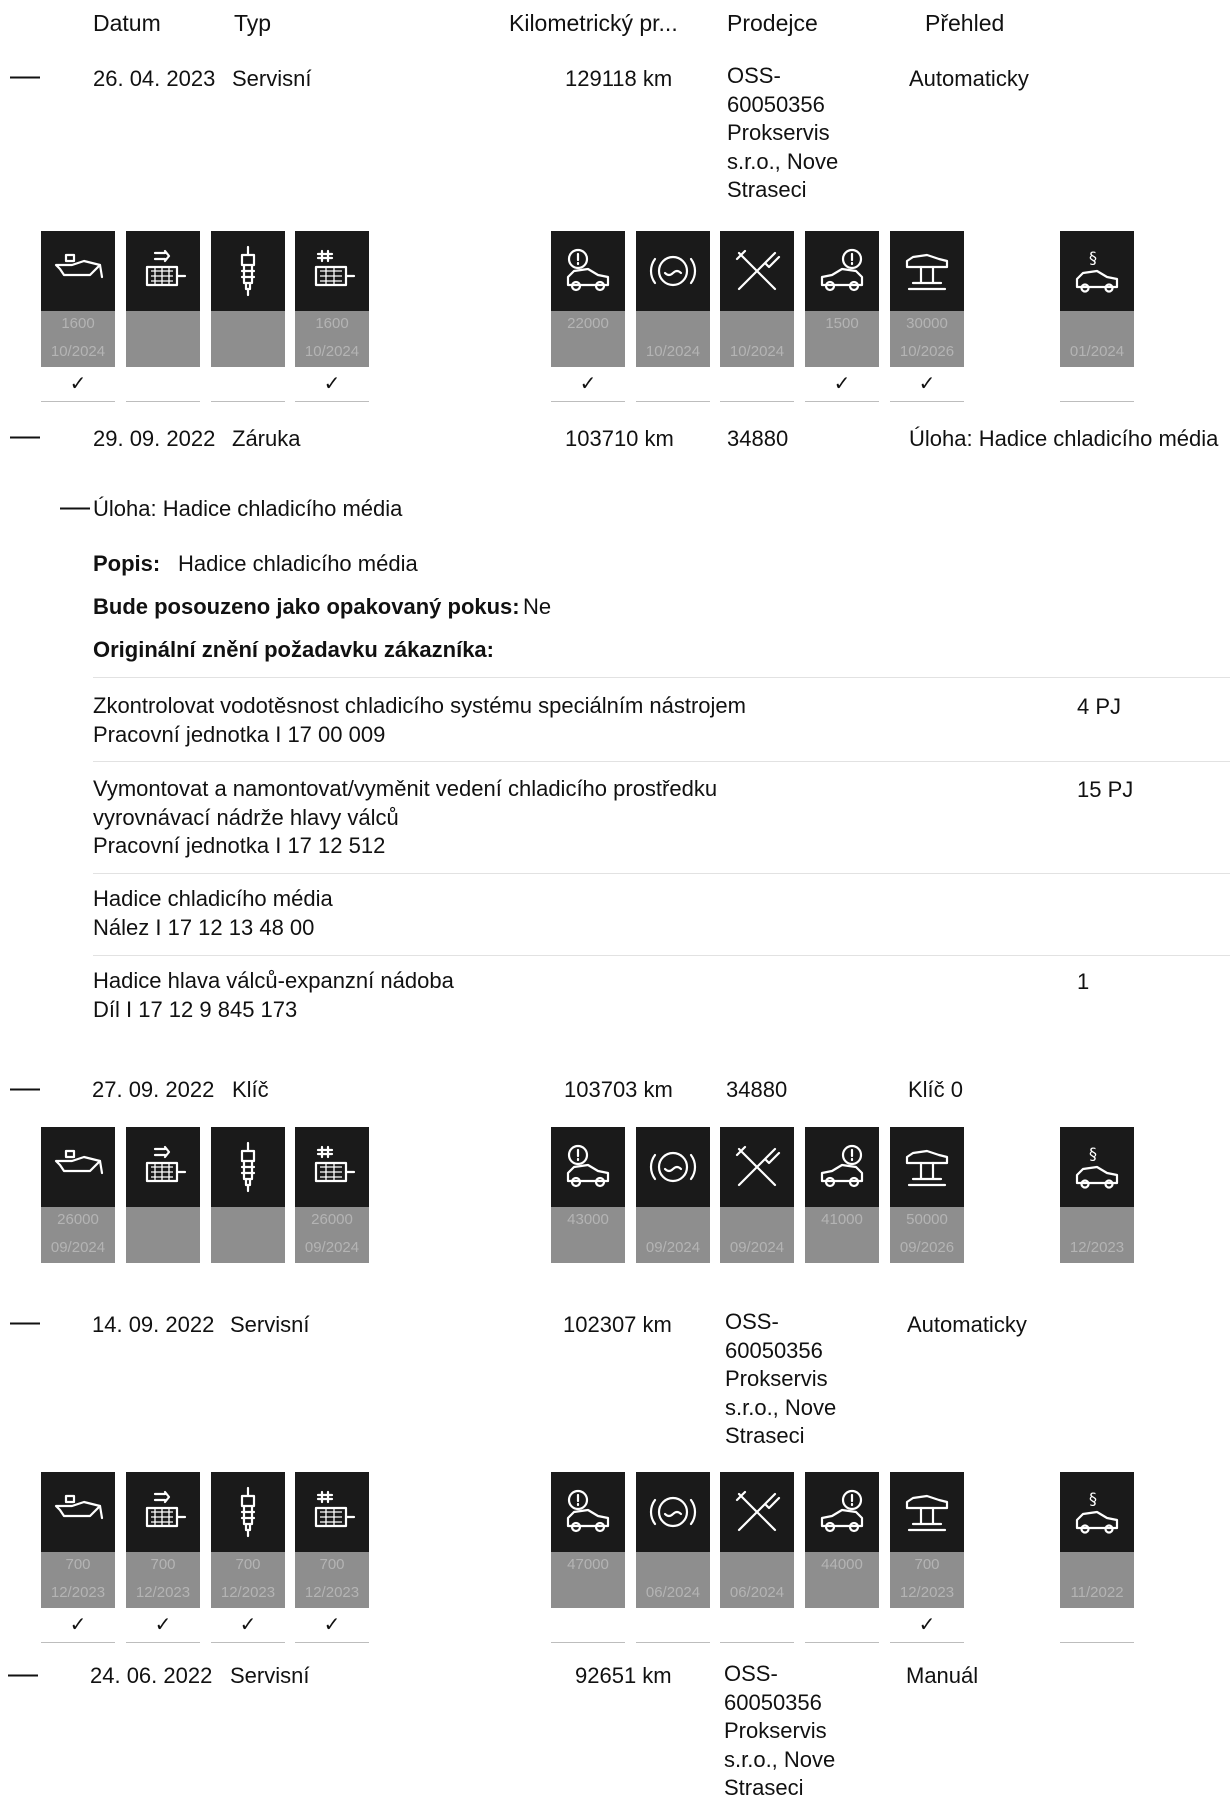  What do you see at coordinates (248, 1512) in the screenshot?
I see `spark-plug-icon` at bounding box center [248, 1512].